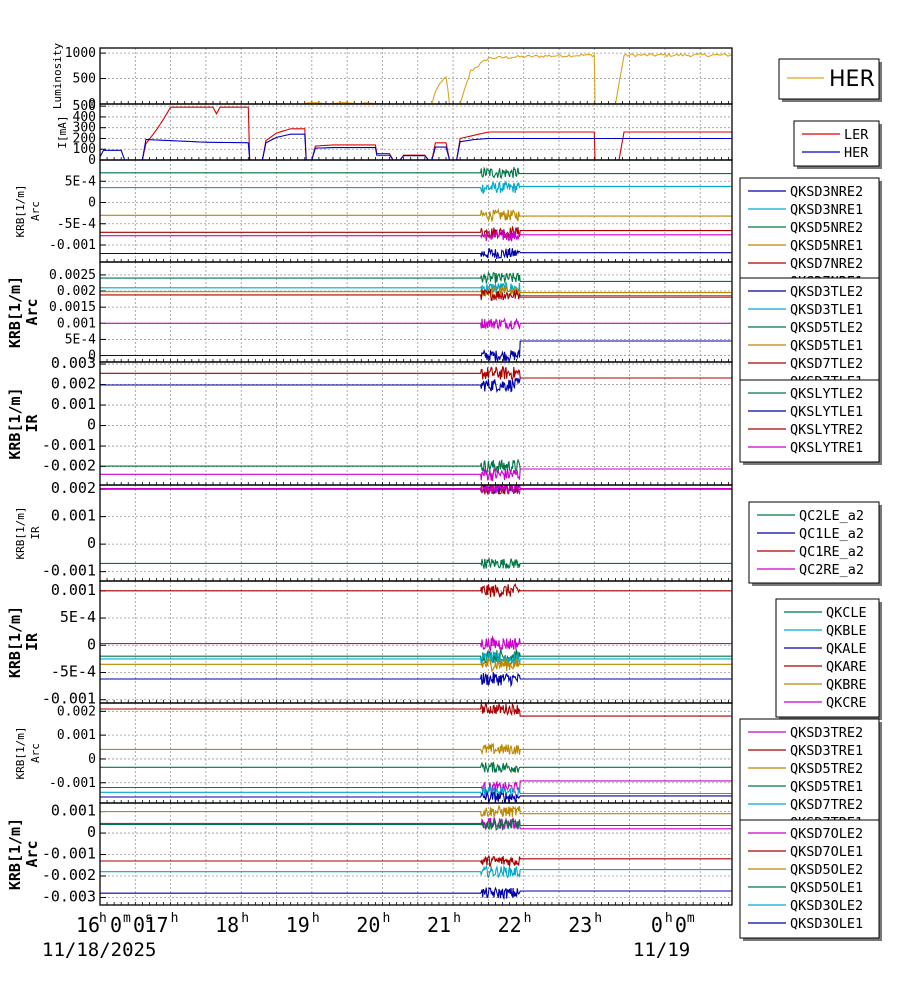 This screenshot has height=984, width=900. I want to click on legend-label: LER, so click(856, 135).